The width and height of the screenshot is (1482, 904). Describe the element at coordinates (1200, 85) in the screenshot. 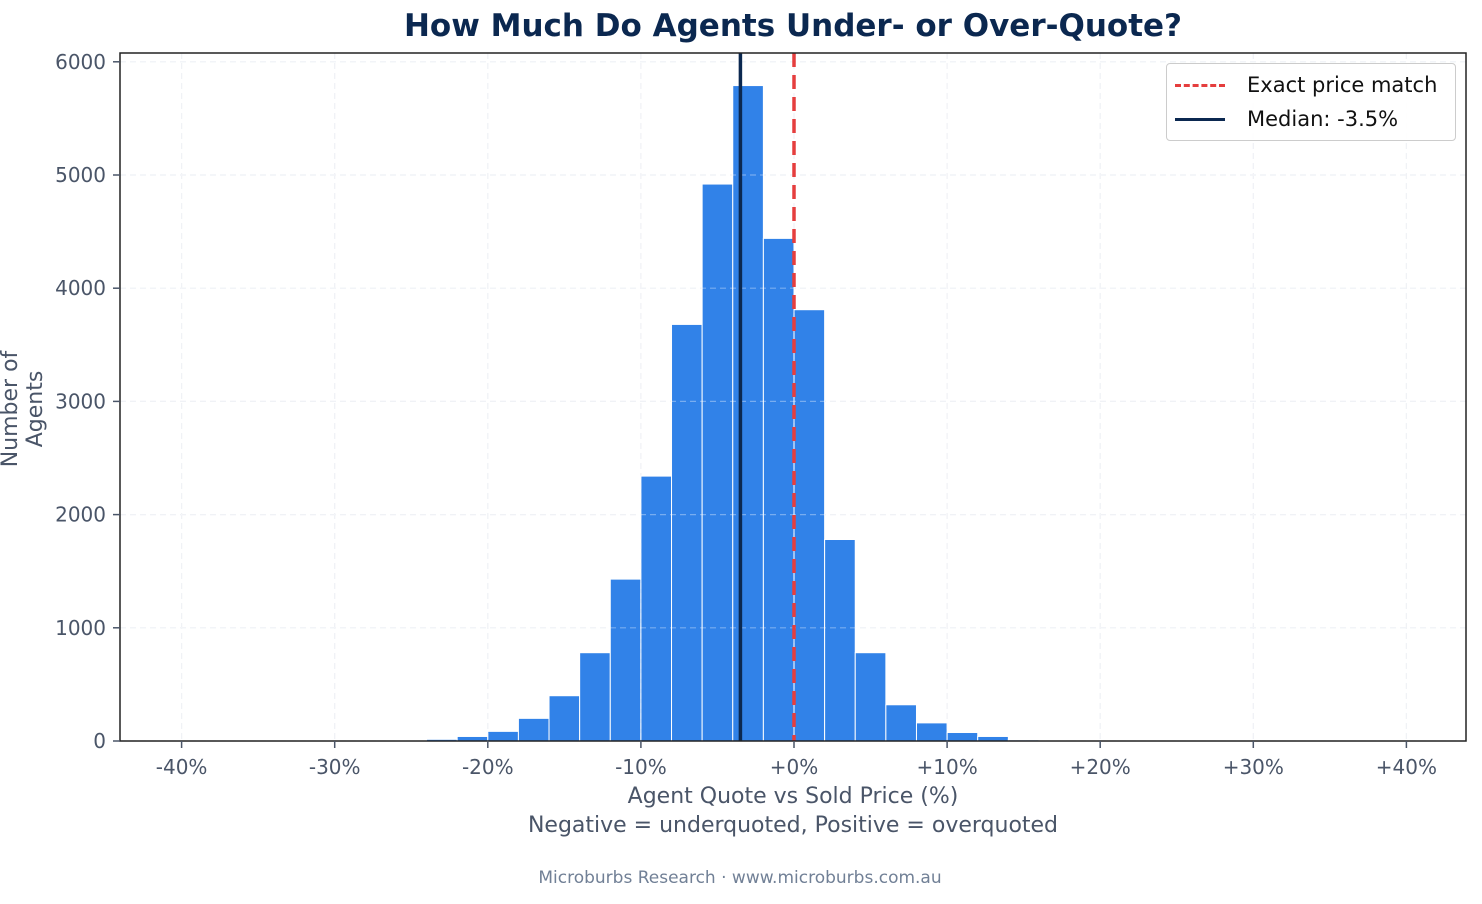

I see `dashed-line-icon` at that location.